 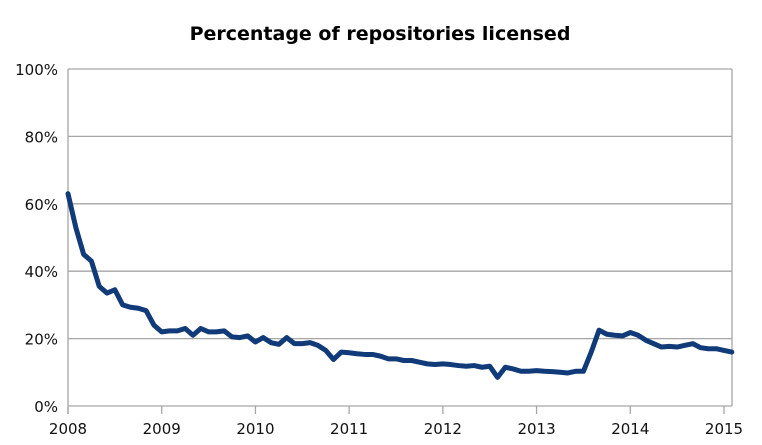 I want to click on x-tick-label: 2011, so click(x=349, y=429).